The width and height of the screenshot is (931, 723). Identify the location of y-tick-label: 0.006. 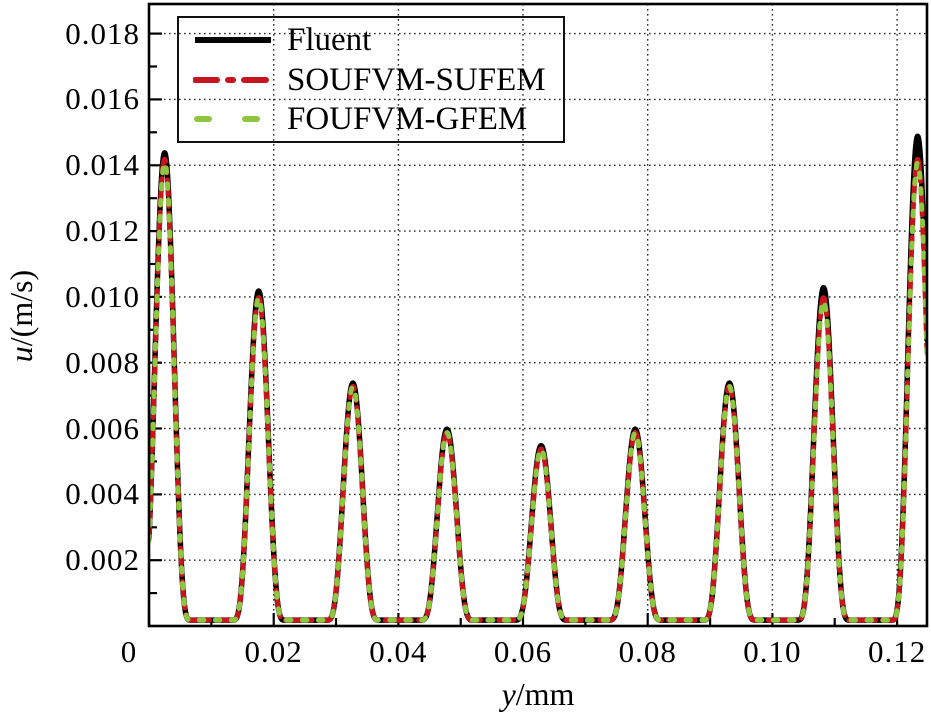
(102, 428).